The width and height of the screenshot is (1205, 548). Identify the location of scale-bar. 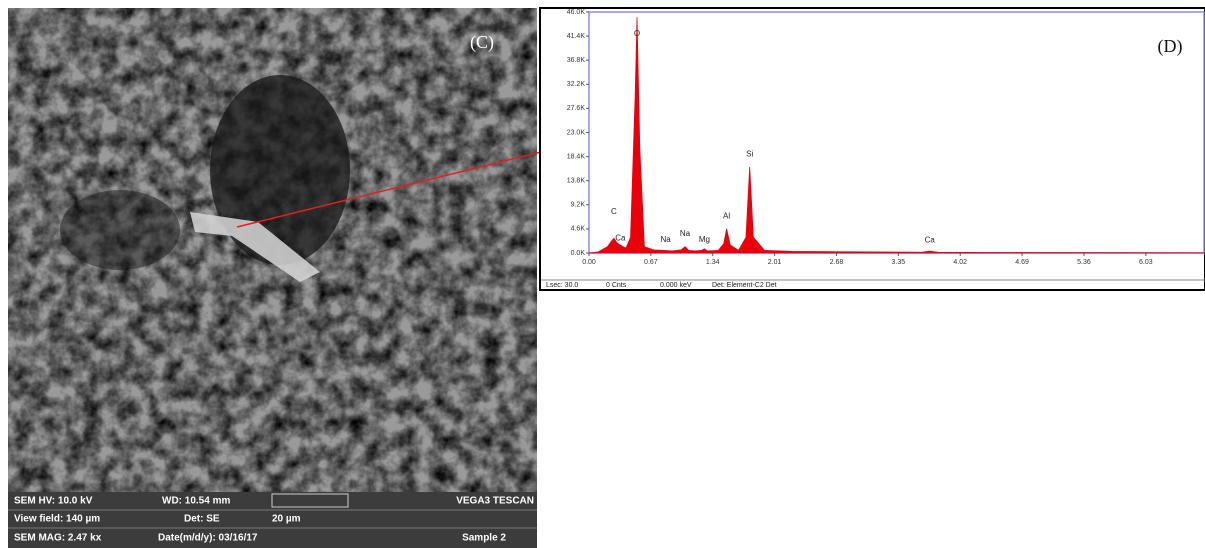
(310, 500).